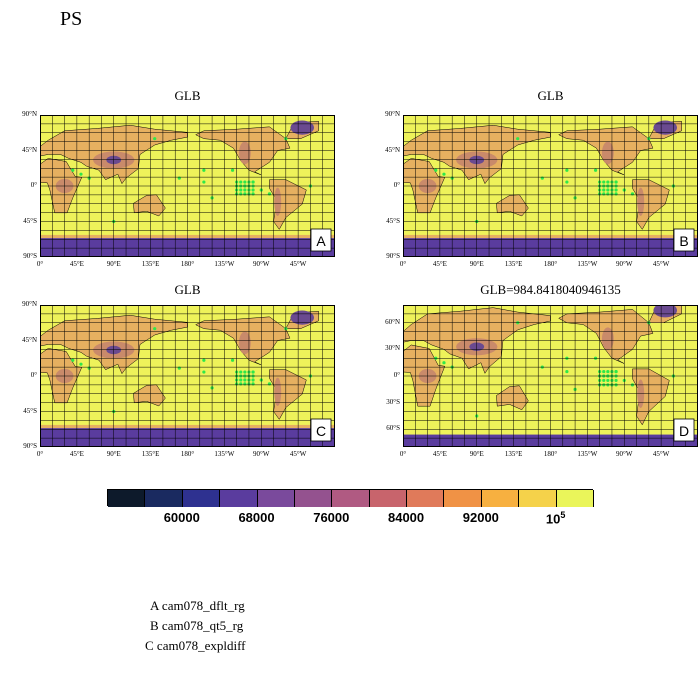  What do you see at coordinates (550, 95) in the screenshot?
I see `panel-title-b: GLB` at bounding box center [550, 95].